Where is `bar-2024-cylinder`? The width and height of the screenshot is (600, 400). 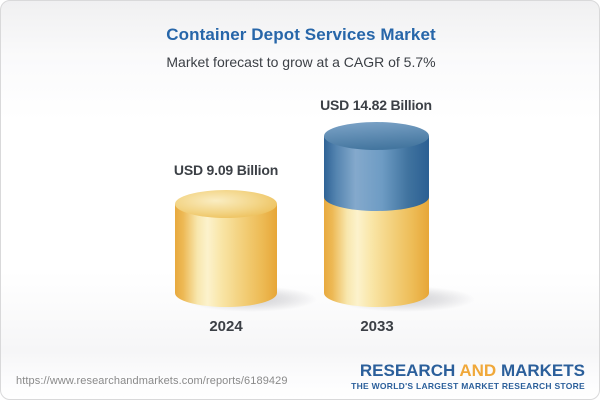 bar-2024-cylinder is located at coordinates (226, 248).